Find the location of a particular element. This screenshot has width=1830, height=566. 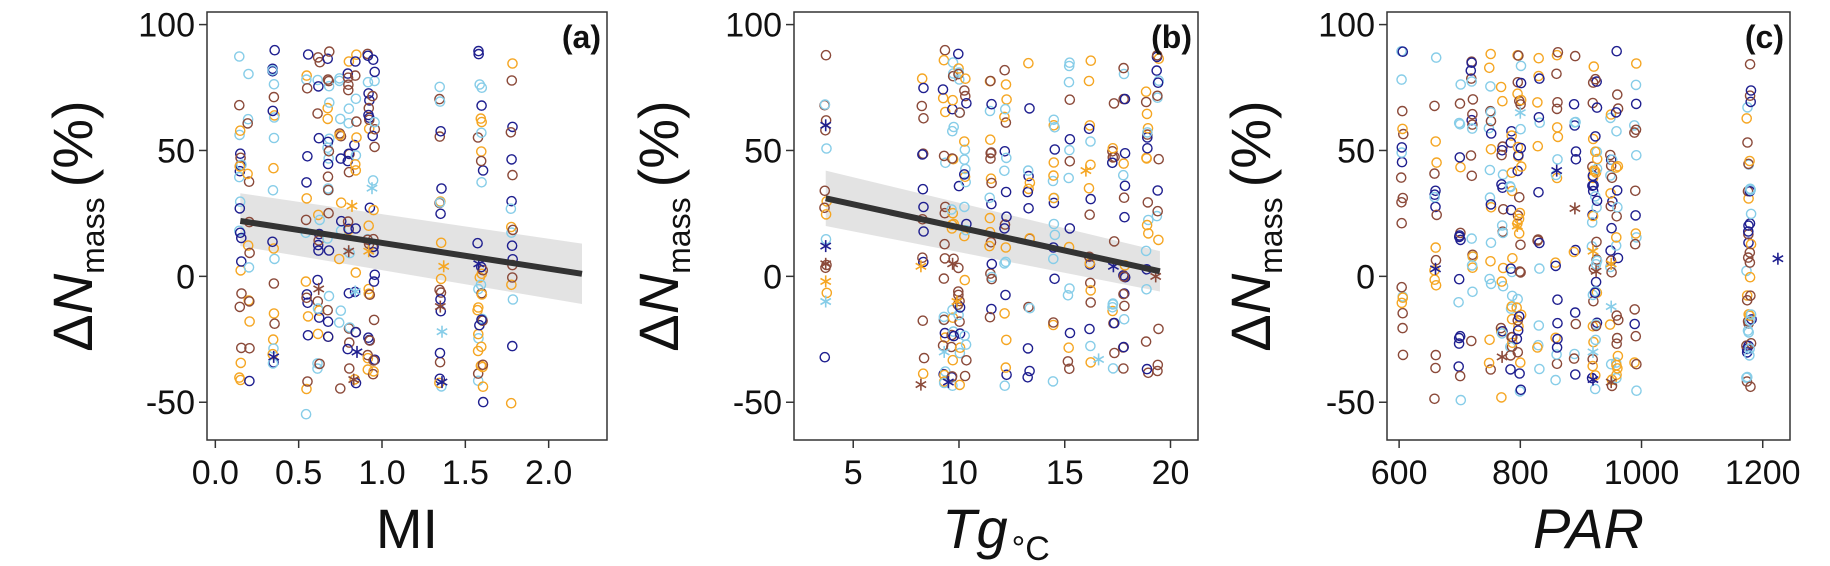

x-tick-label: 1.0 is located at coordinates (381, 473).